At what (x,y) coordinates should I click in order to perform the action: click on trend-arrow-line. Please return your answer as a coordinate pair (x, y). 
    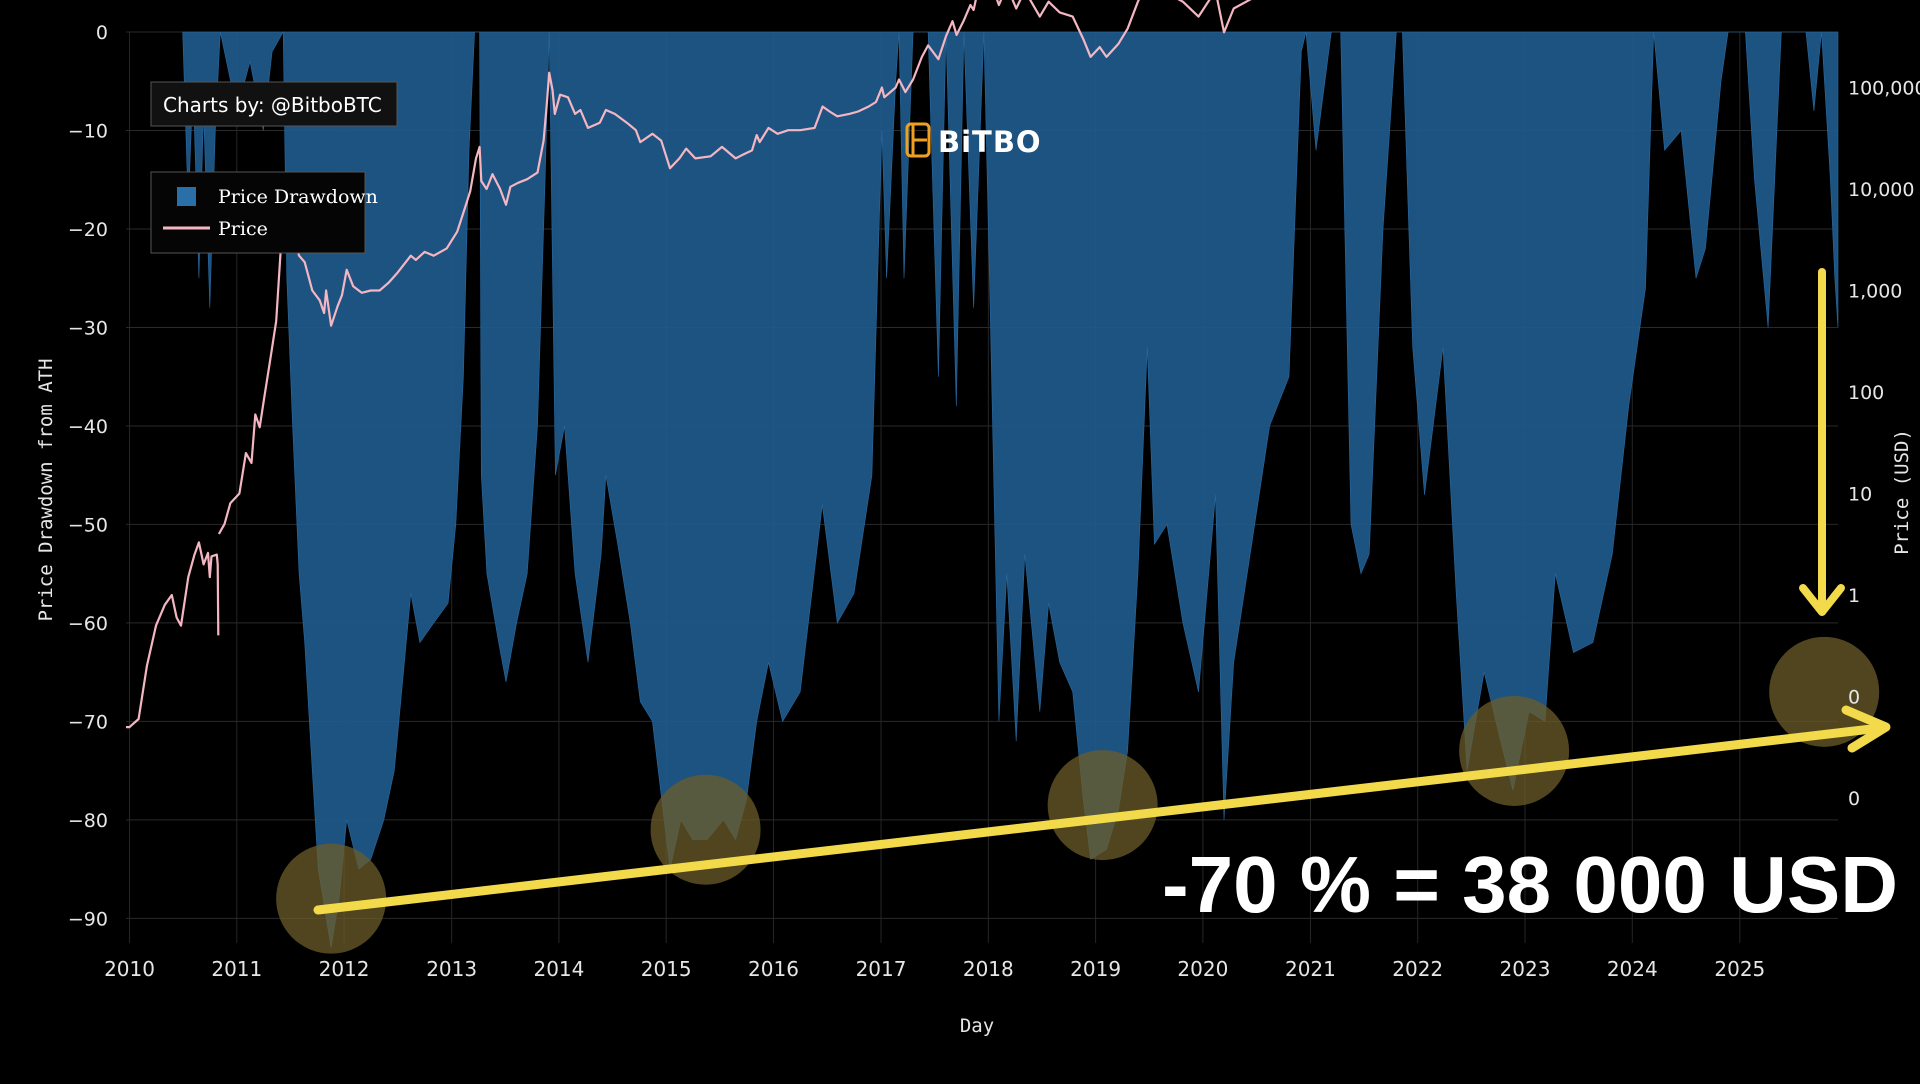
    Looking at the image, I should click on (1099, 819).